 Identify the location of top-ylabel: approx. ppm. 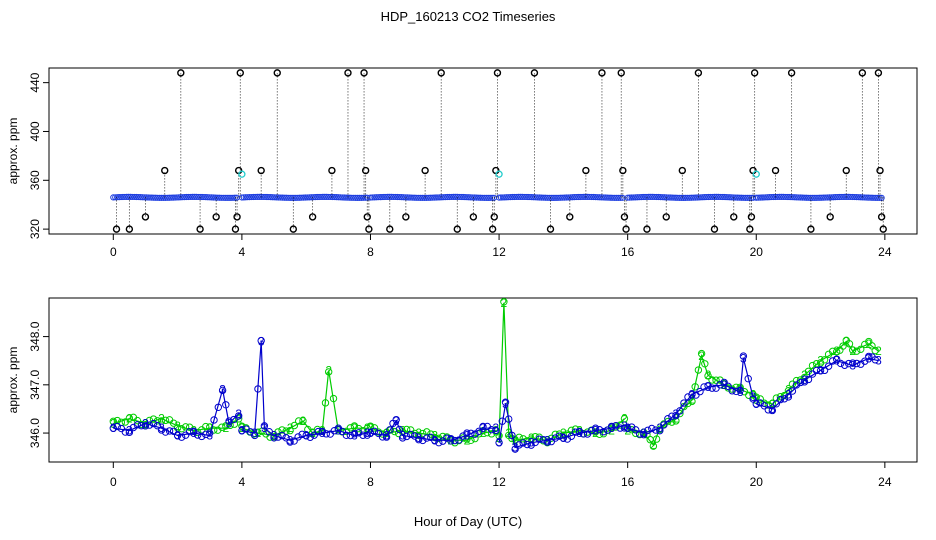
(13, 151).